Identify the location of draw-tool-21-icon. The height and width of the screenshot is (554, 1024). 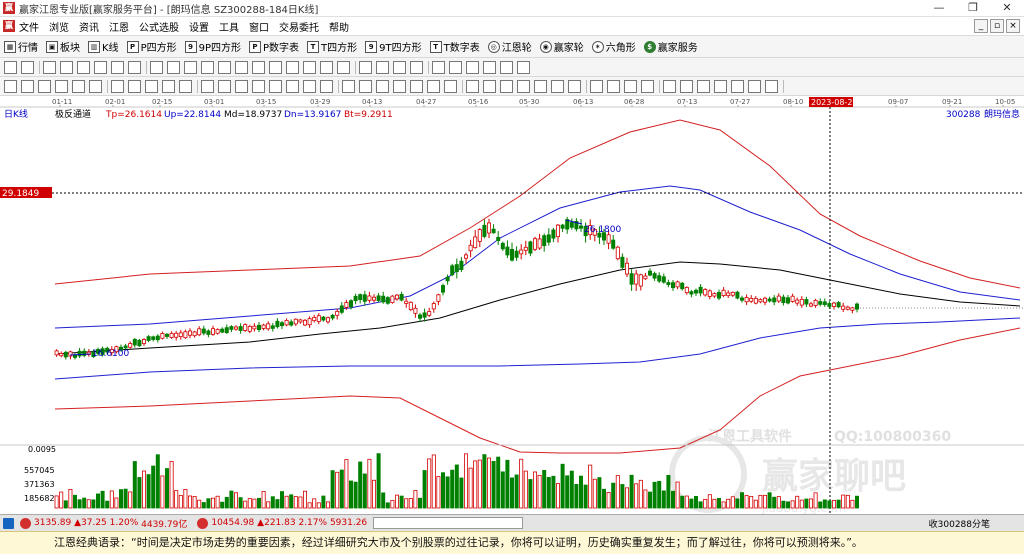
(365, 67).